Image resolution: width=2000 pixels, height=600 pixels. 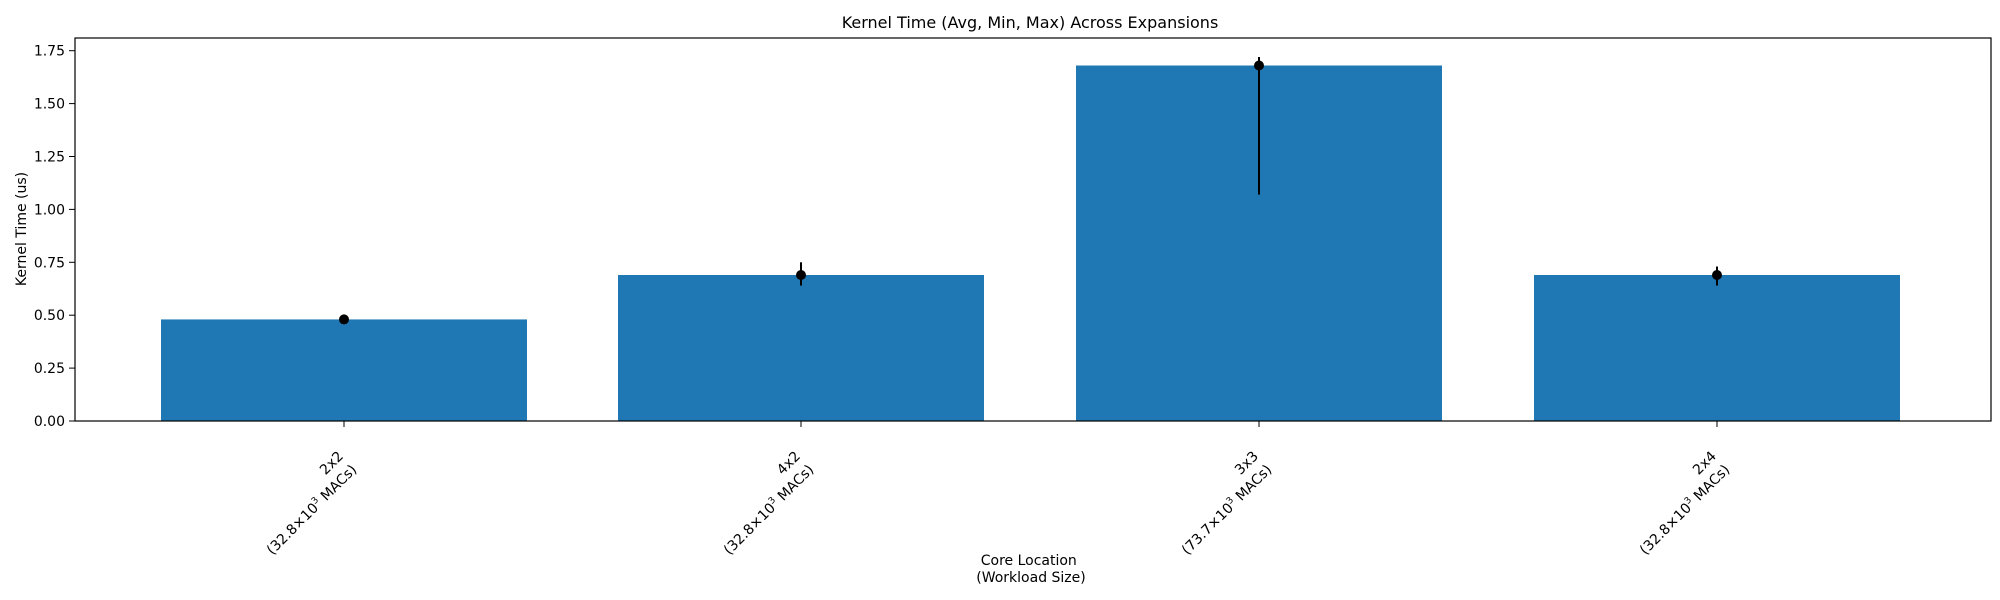 I want to click on avg-point-2x4, so click(x=1717, y=274).